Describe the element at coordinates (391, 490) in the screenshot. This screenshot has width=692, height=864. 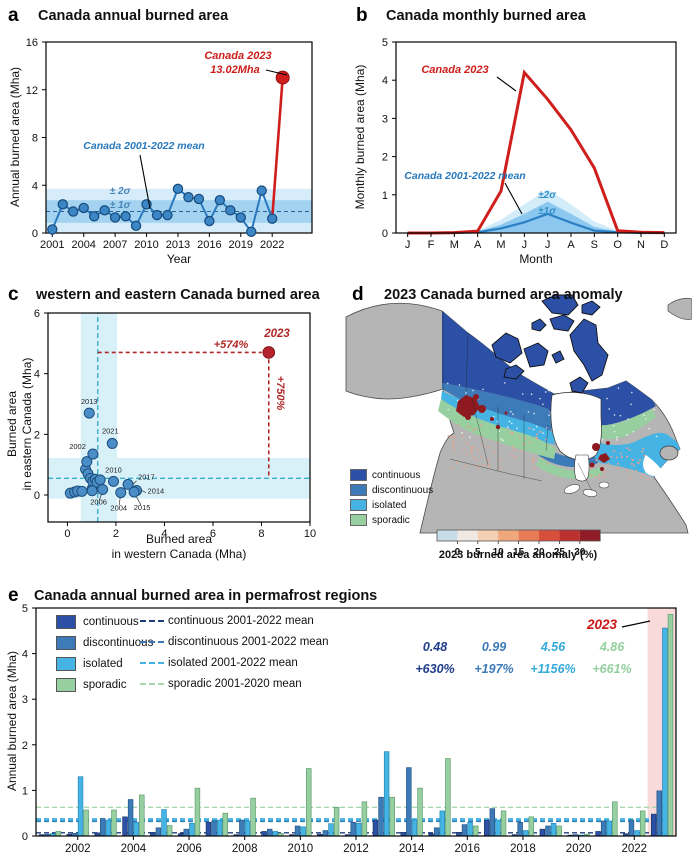
I see `map-legend-discontinuous: discontinuous` at that location.